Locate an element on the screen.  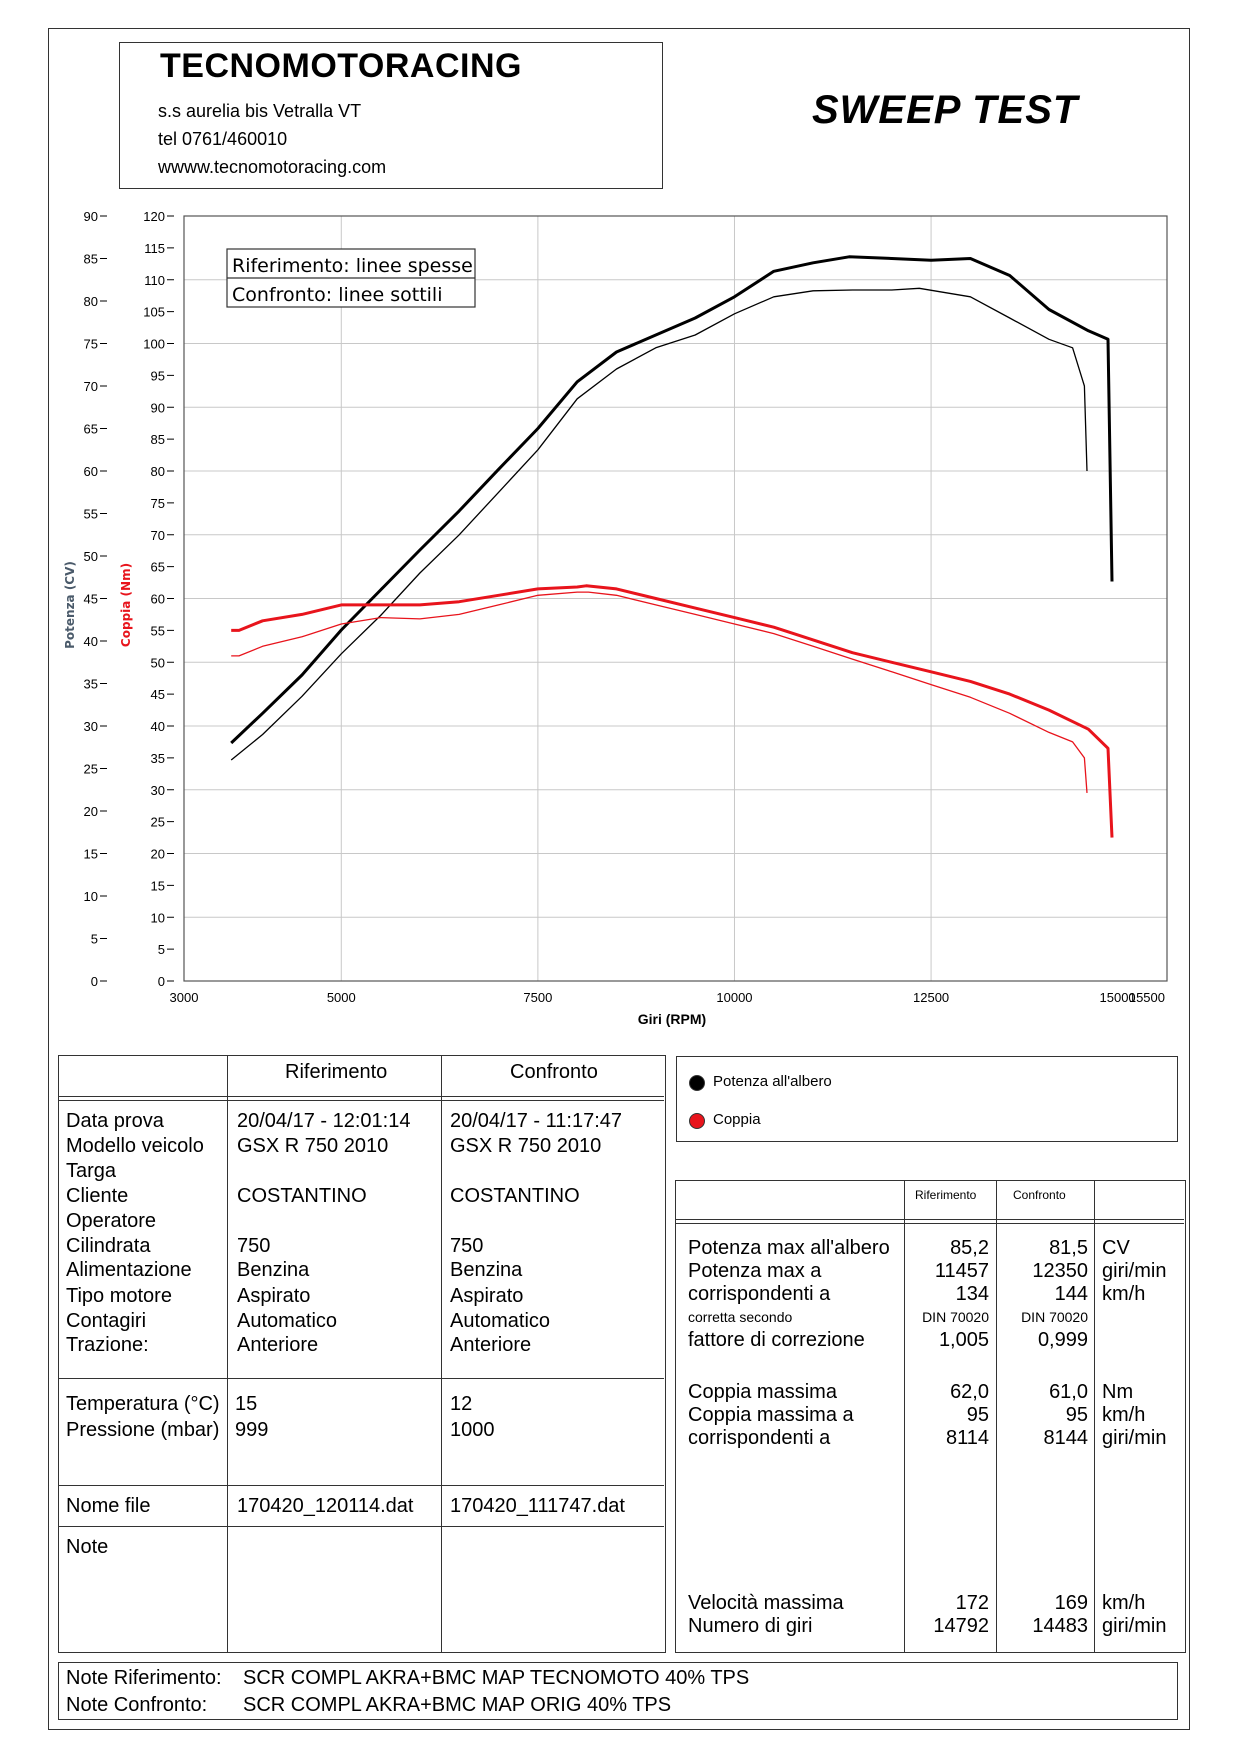
legend-power-label: Potenza all'albero is located at coordinates (772, 1081).